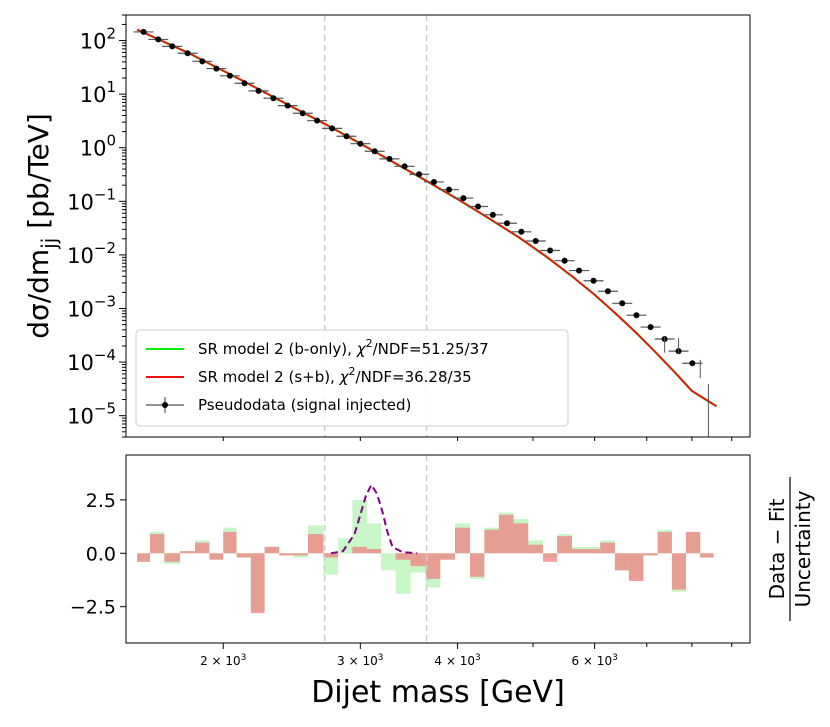  I want to click on main-x-ticks, so click(477, 439).